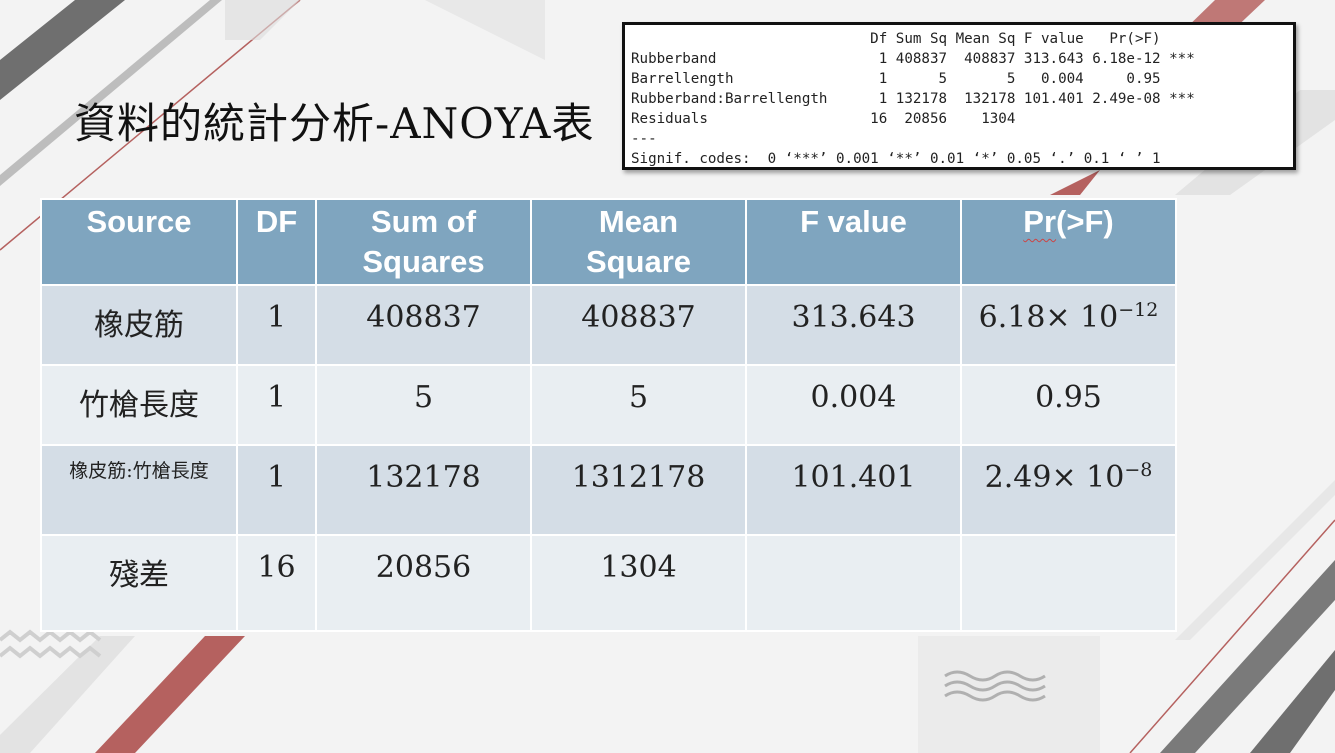 Image resolution: width=1335 pixels, height=753 pixels. I want to click on cell-source: 橡皮筋:竹槍長度, so click(139, 490).